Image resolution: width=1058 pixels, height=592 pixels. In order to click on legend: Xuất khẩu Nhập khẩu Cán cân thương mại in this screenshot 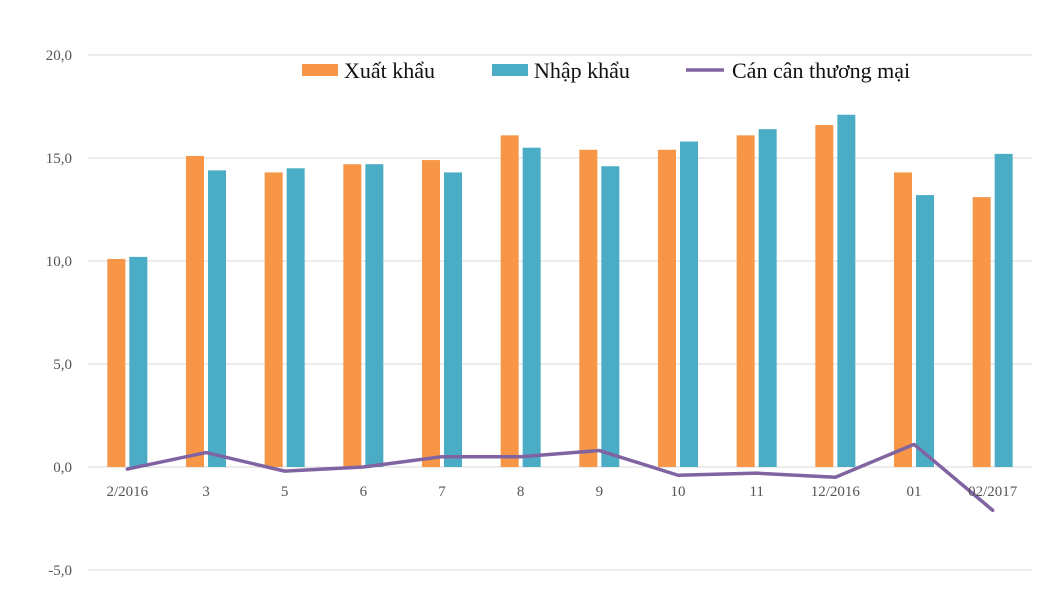, I will do `click(606, 70)`.